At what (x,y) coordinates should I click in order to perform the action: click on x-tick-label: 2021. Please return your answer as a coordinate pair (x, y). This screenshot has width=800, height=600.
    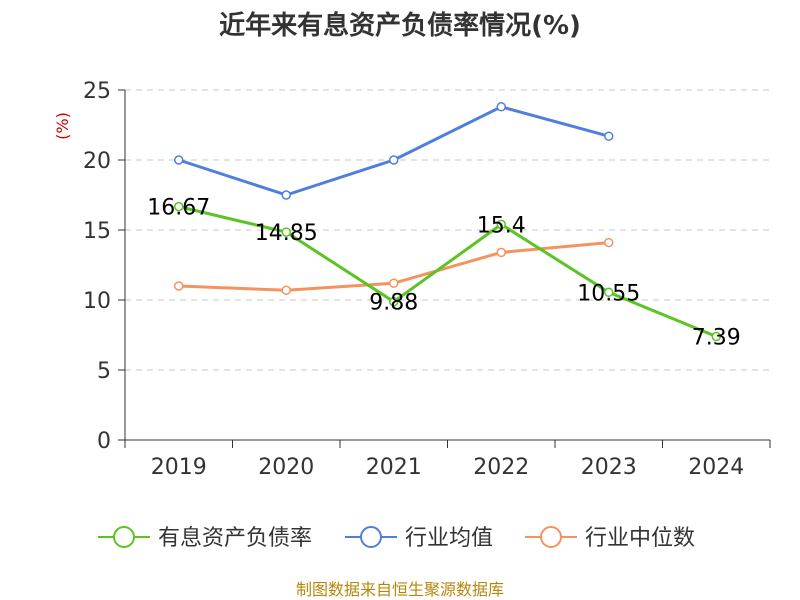
    Looking at the image, I should click on (394, 467).